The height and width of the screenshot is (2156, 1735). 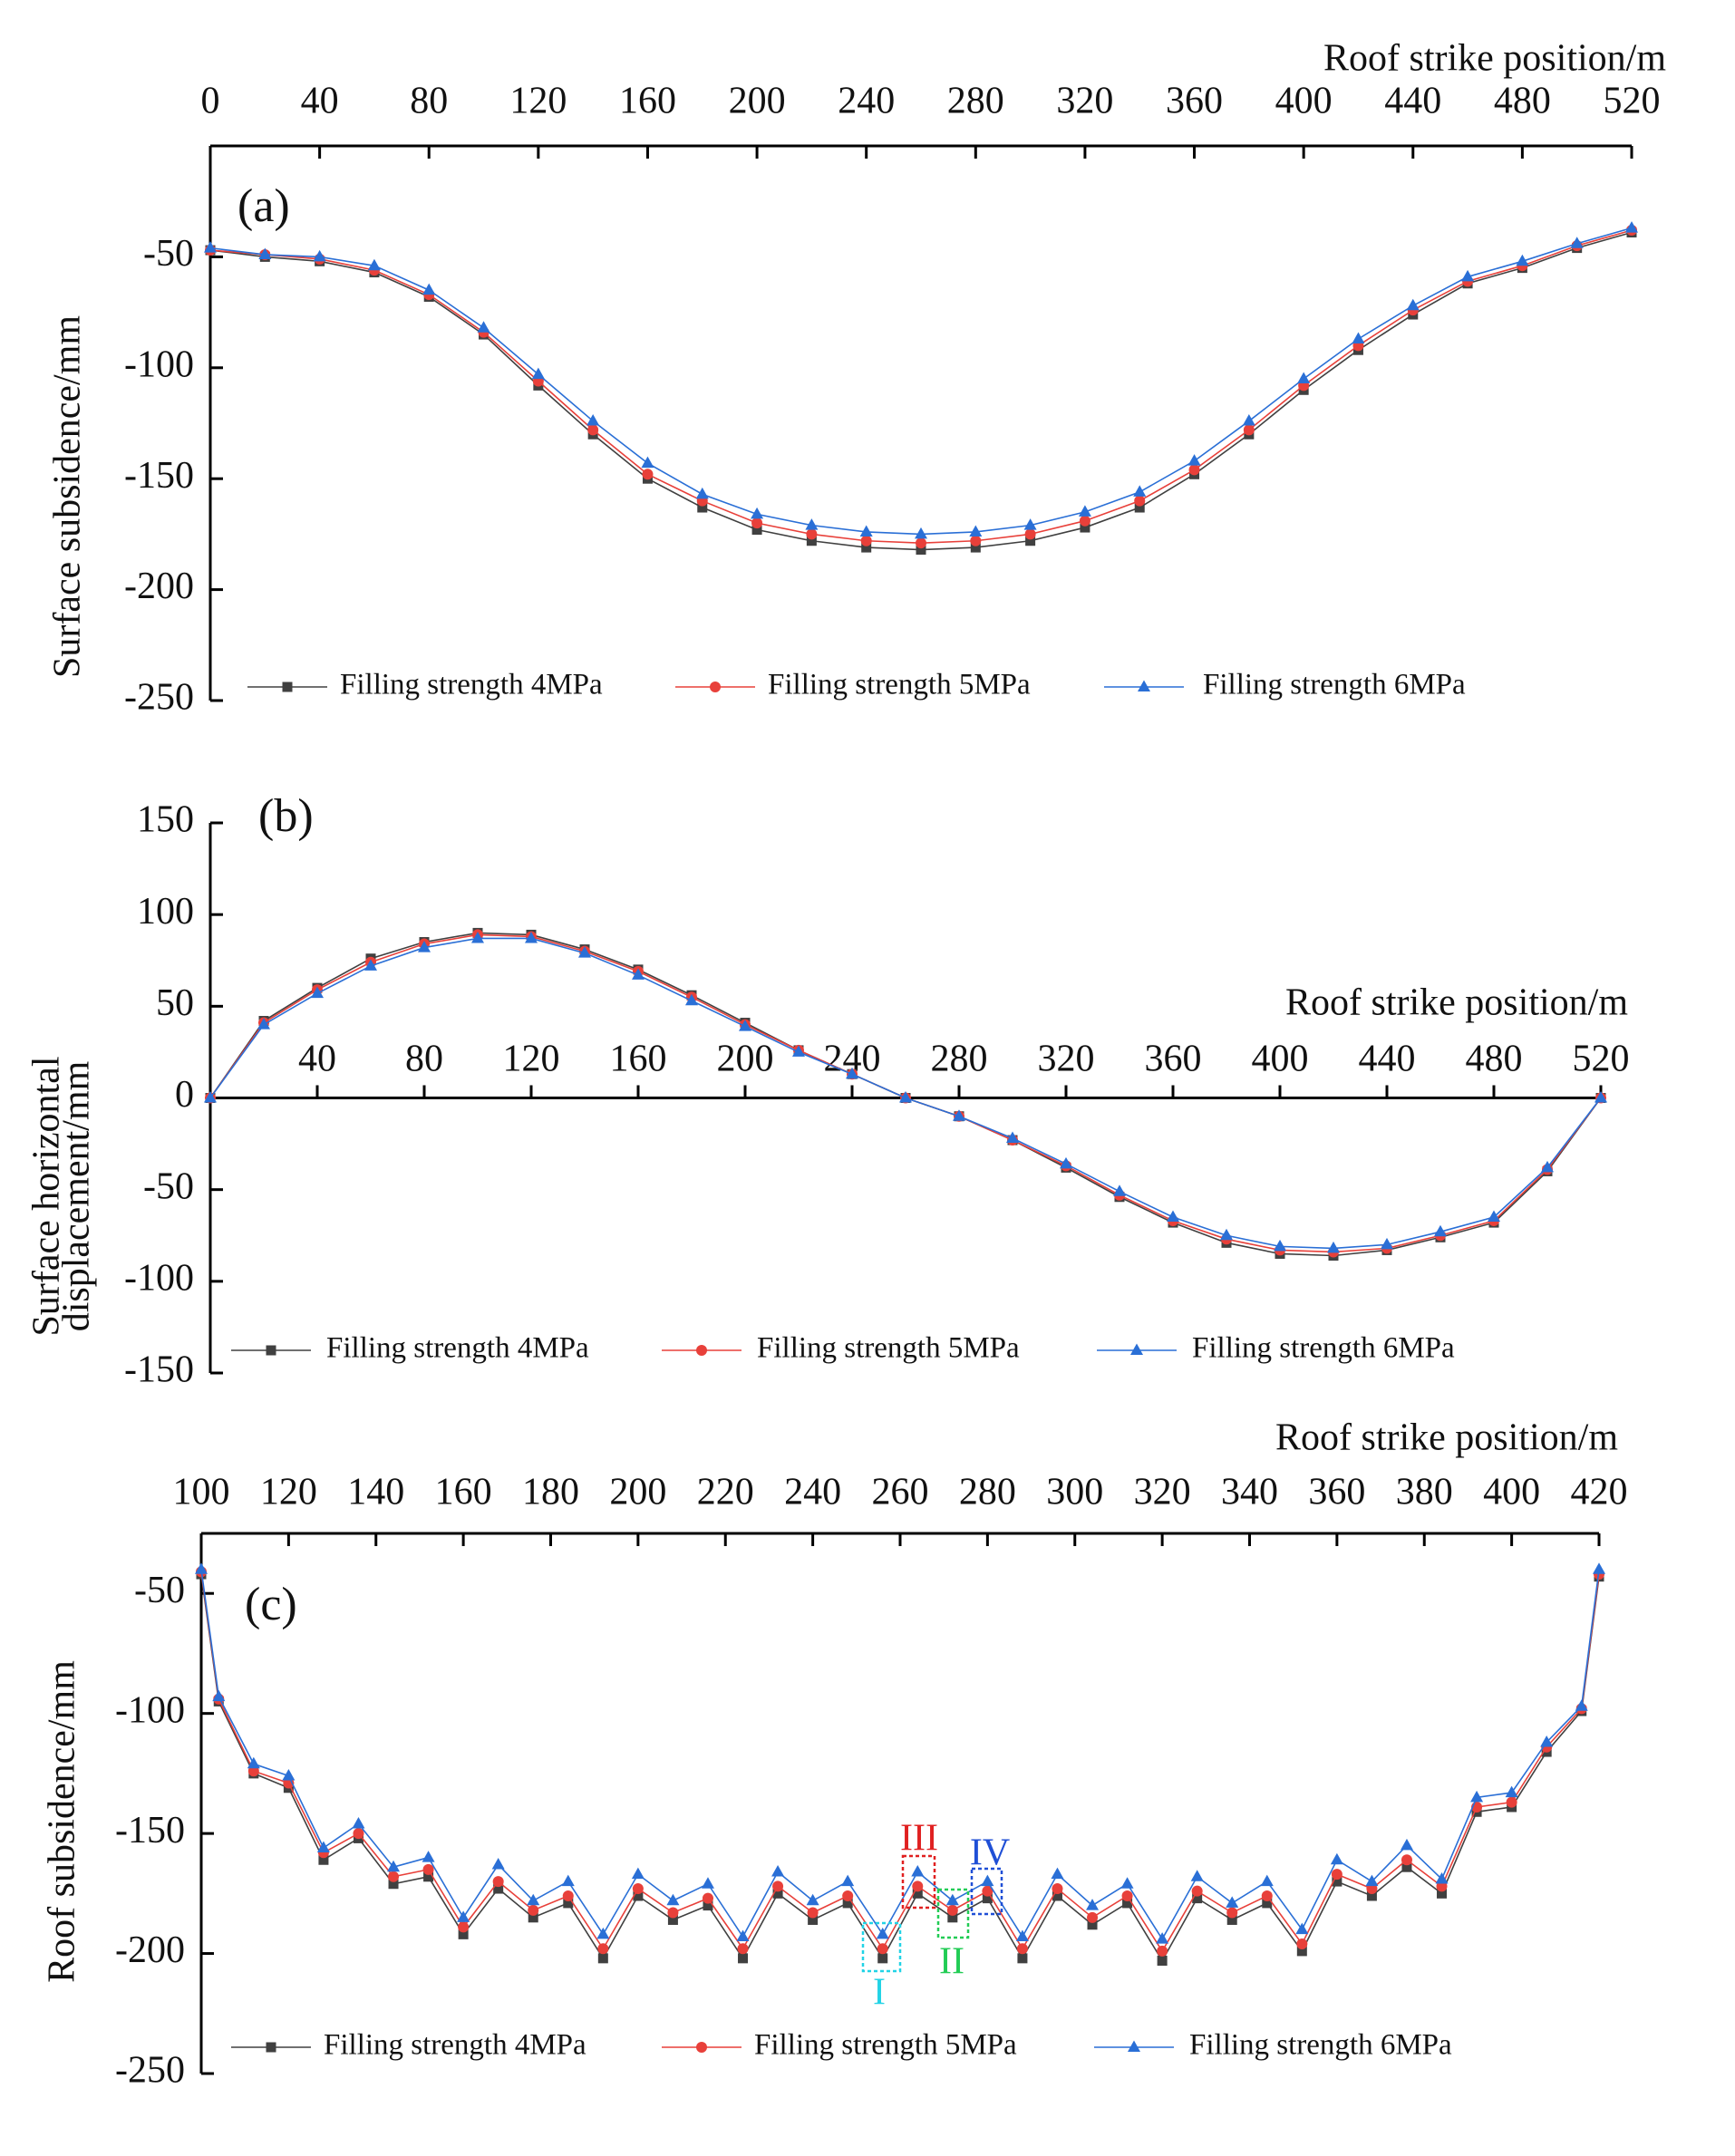 What do you see at coordinates (1249, 1492) in the screenshot?
I see `x-tick-label: 340` at bounding box center [1249, 1492].